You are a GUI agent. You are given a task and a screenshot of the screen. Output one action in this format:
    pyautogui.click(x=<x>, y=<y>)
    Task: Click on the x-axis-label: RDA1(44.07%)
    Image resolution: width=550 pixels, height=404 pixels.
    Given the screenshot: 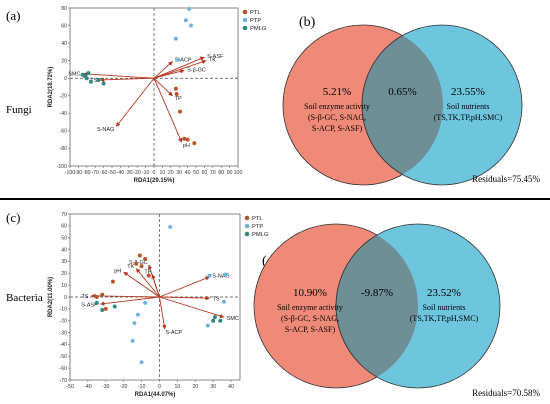 What is the action you would take?
    pyautogui.click(x=155, y=395)
    